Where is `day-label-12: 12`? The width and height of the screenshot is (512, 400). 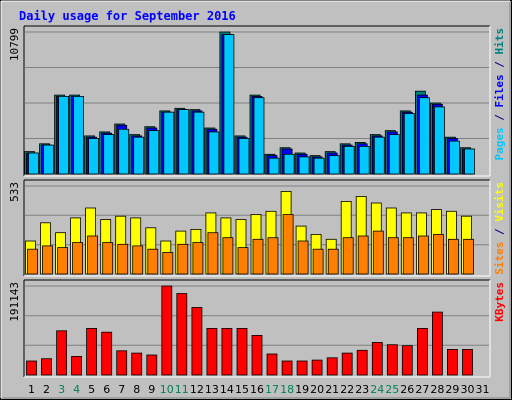
day-label-12: 12 is located at coordinates (197, 389).